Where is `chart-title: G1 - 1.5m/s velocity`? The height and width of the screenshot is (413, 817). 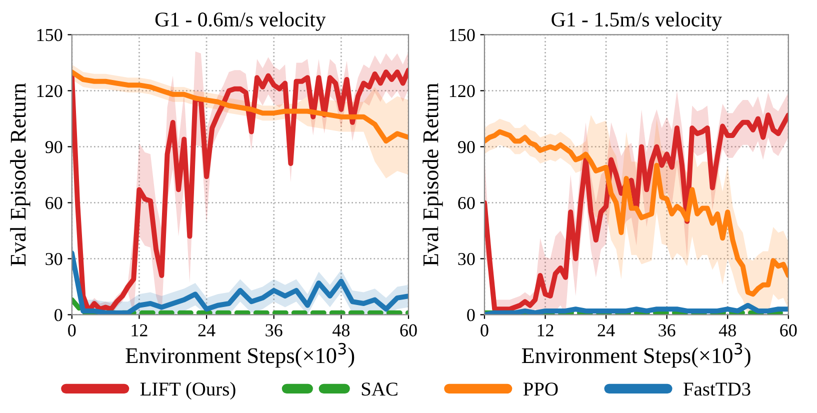 chart-title: G1 - 1.5m/s velocity is located at coordinates (637, 21).